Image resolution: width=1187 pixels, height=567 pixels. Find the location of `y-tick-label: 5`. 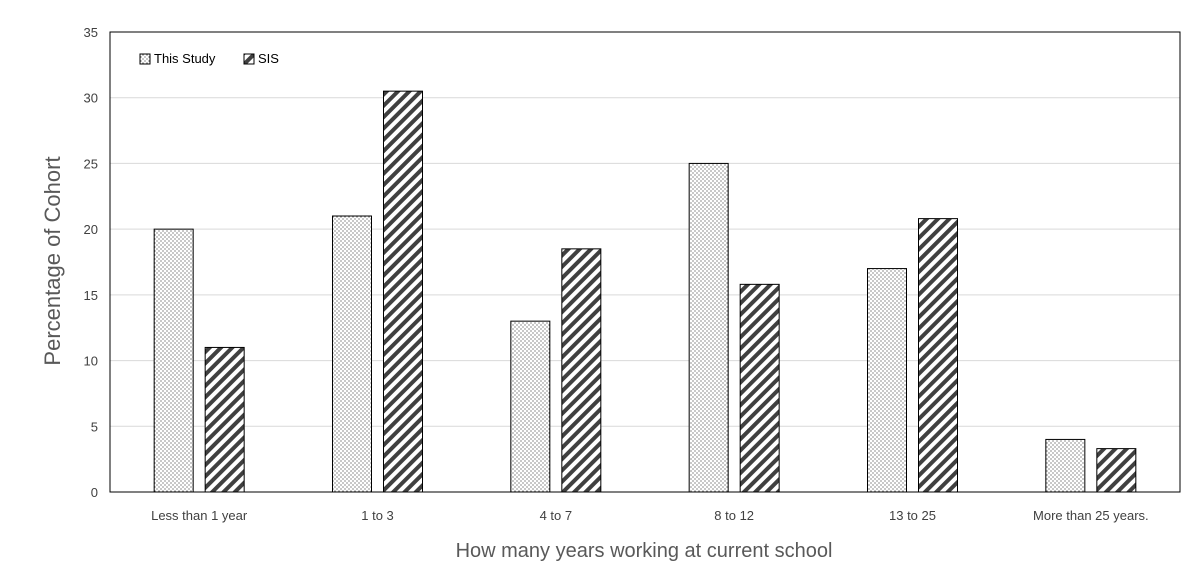

y-tick-label: 5 is located at coordinates (94, 426).